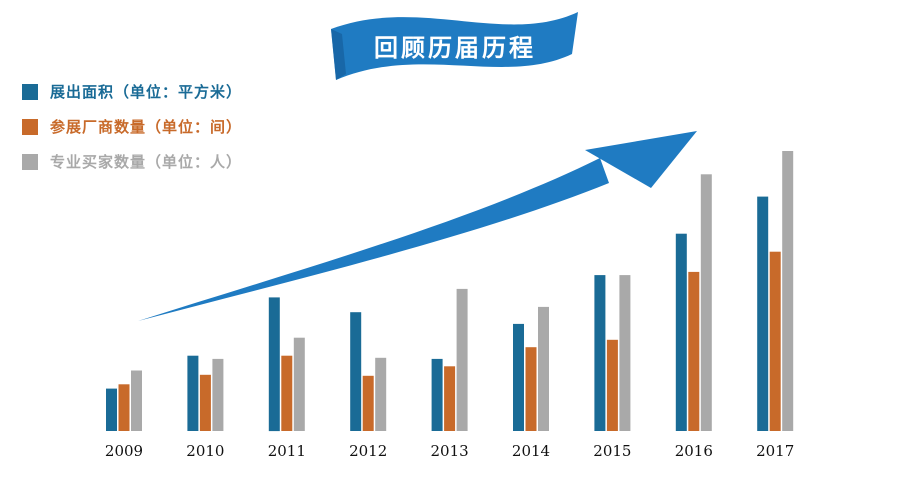  What do you see at coordinates (437, 394) in the screenshot?
I see `bar-area-2013` at bounding box center [437, 394].